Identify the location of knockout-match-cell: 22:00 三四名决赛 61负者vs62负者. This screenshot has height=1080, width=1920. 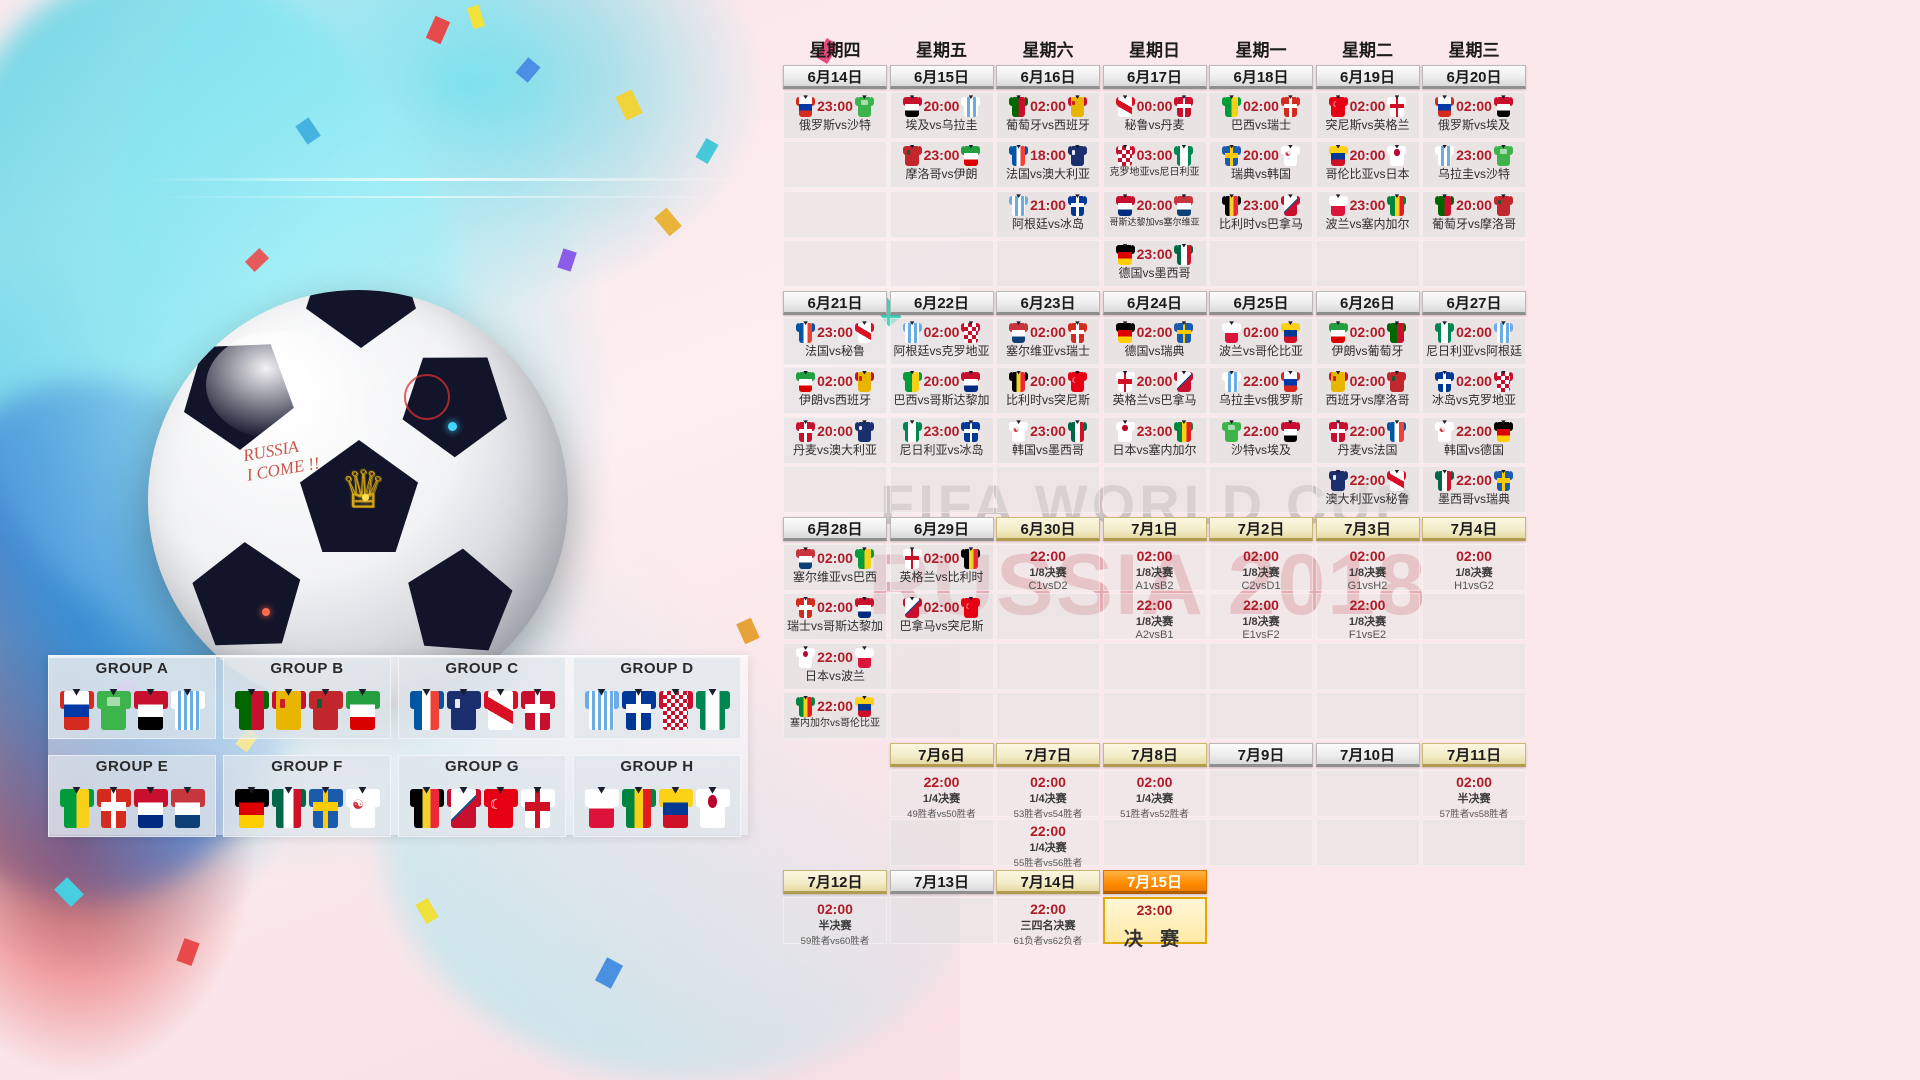
(1048, 921).